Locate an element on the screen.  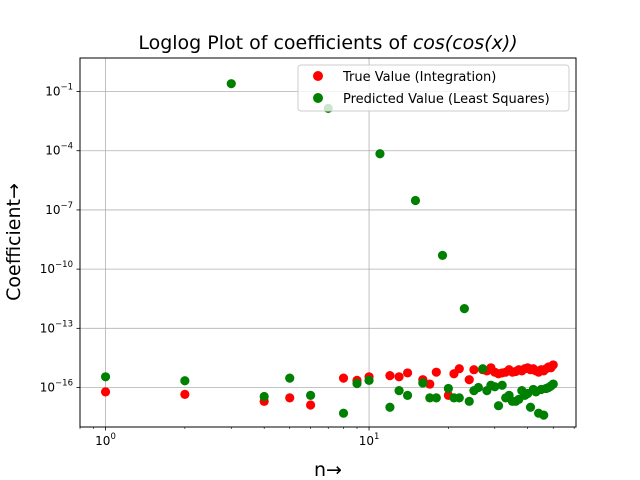
legend-box is located at coordinates (433, 88).